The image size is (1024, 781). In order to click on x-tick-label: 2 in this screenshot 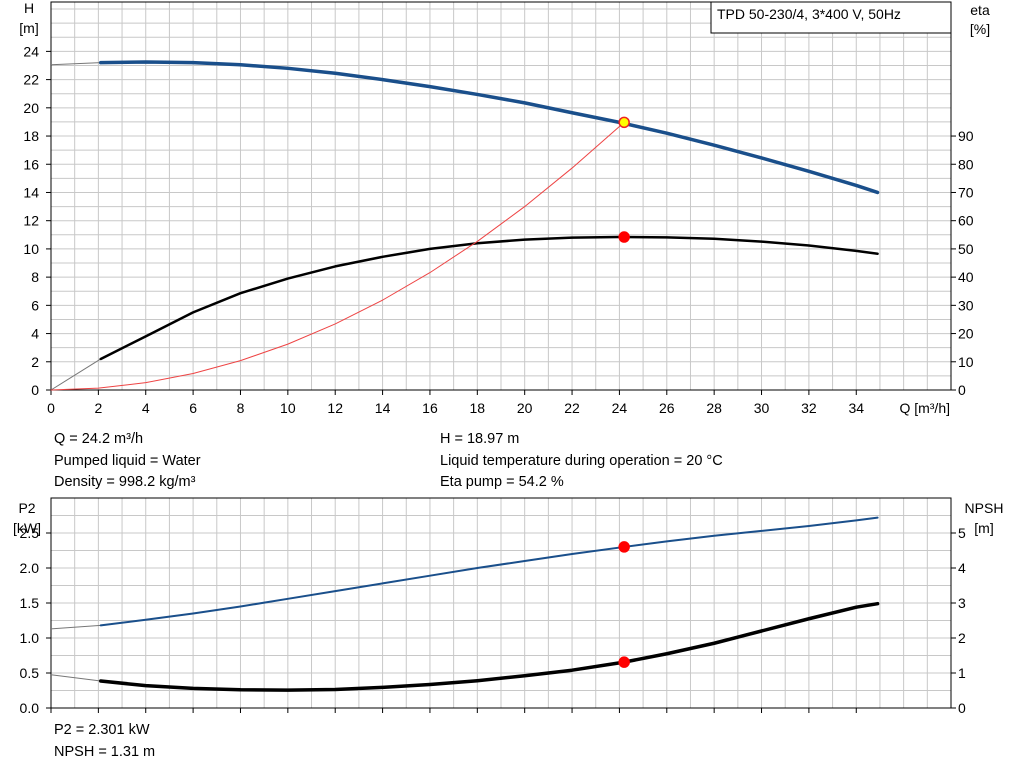, I will do `click(98, 408)`.